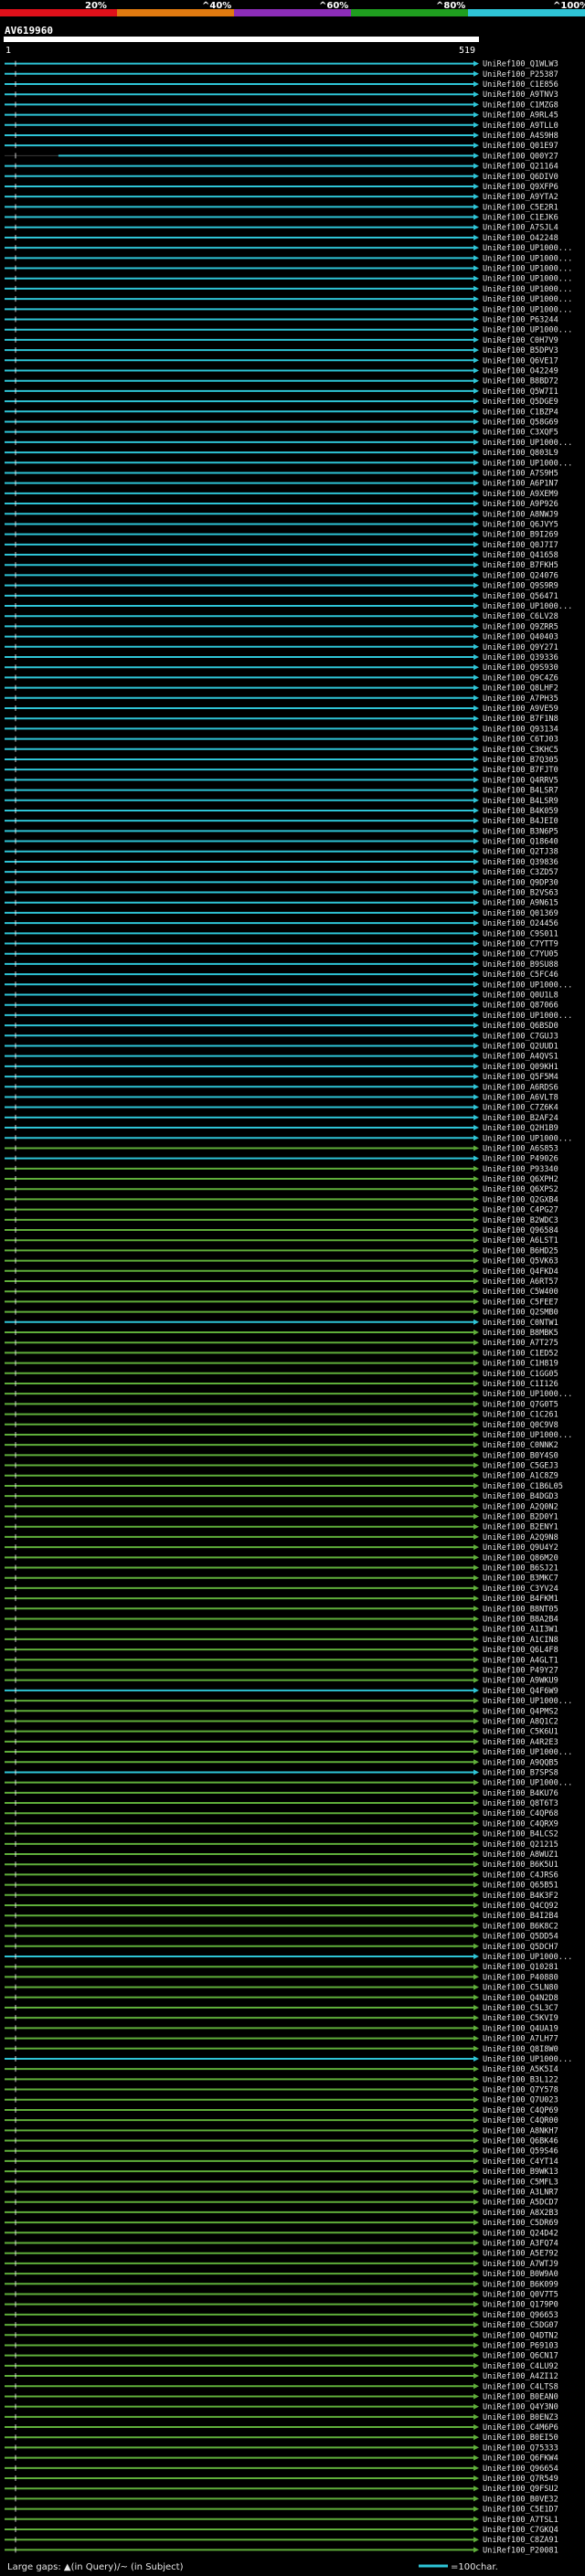  What do you see at coordinates (520, 872) in the screenshot?
I see `hit-label: UniRef100_C3ZD57` at bounding box center [520, 872].